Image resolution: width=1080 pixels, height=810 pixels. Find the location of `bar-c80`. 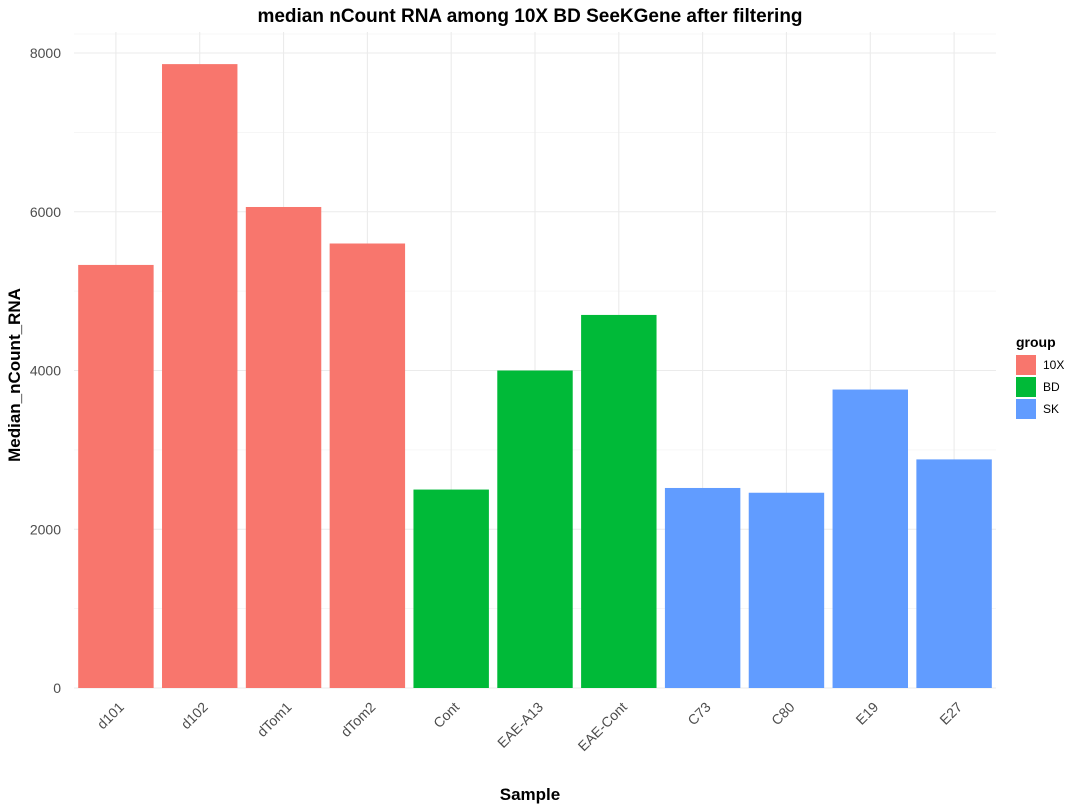

bar-c80 is located at coordinates (786, 590).